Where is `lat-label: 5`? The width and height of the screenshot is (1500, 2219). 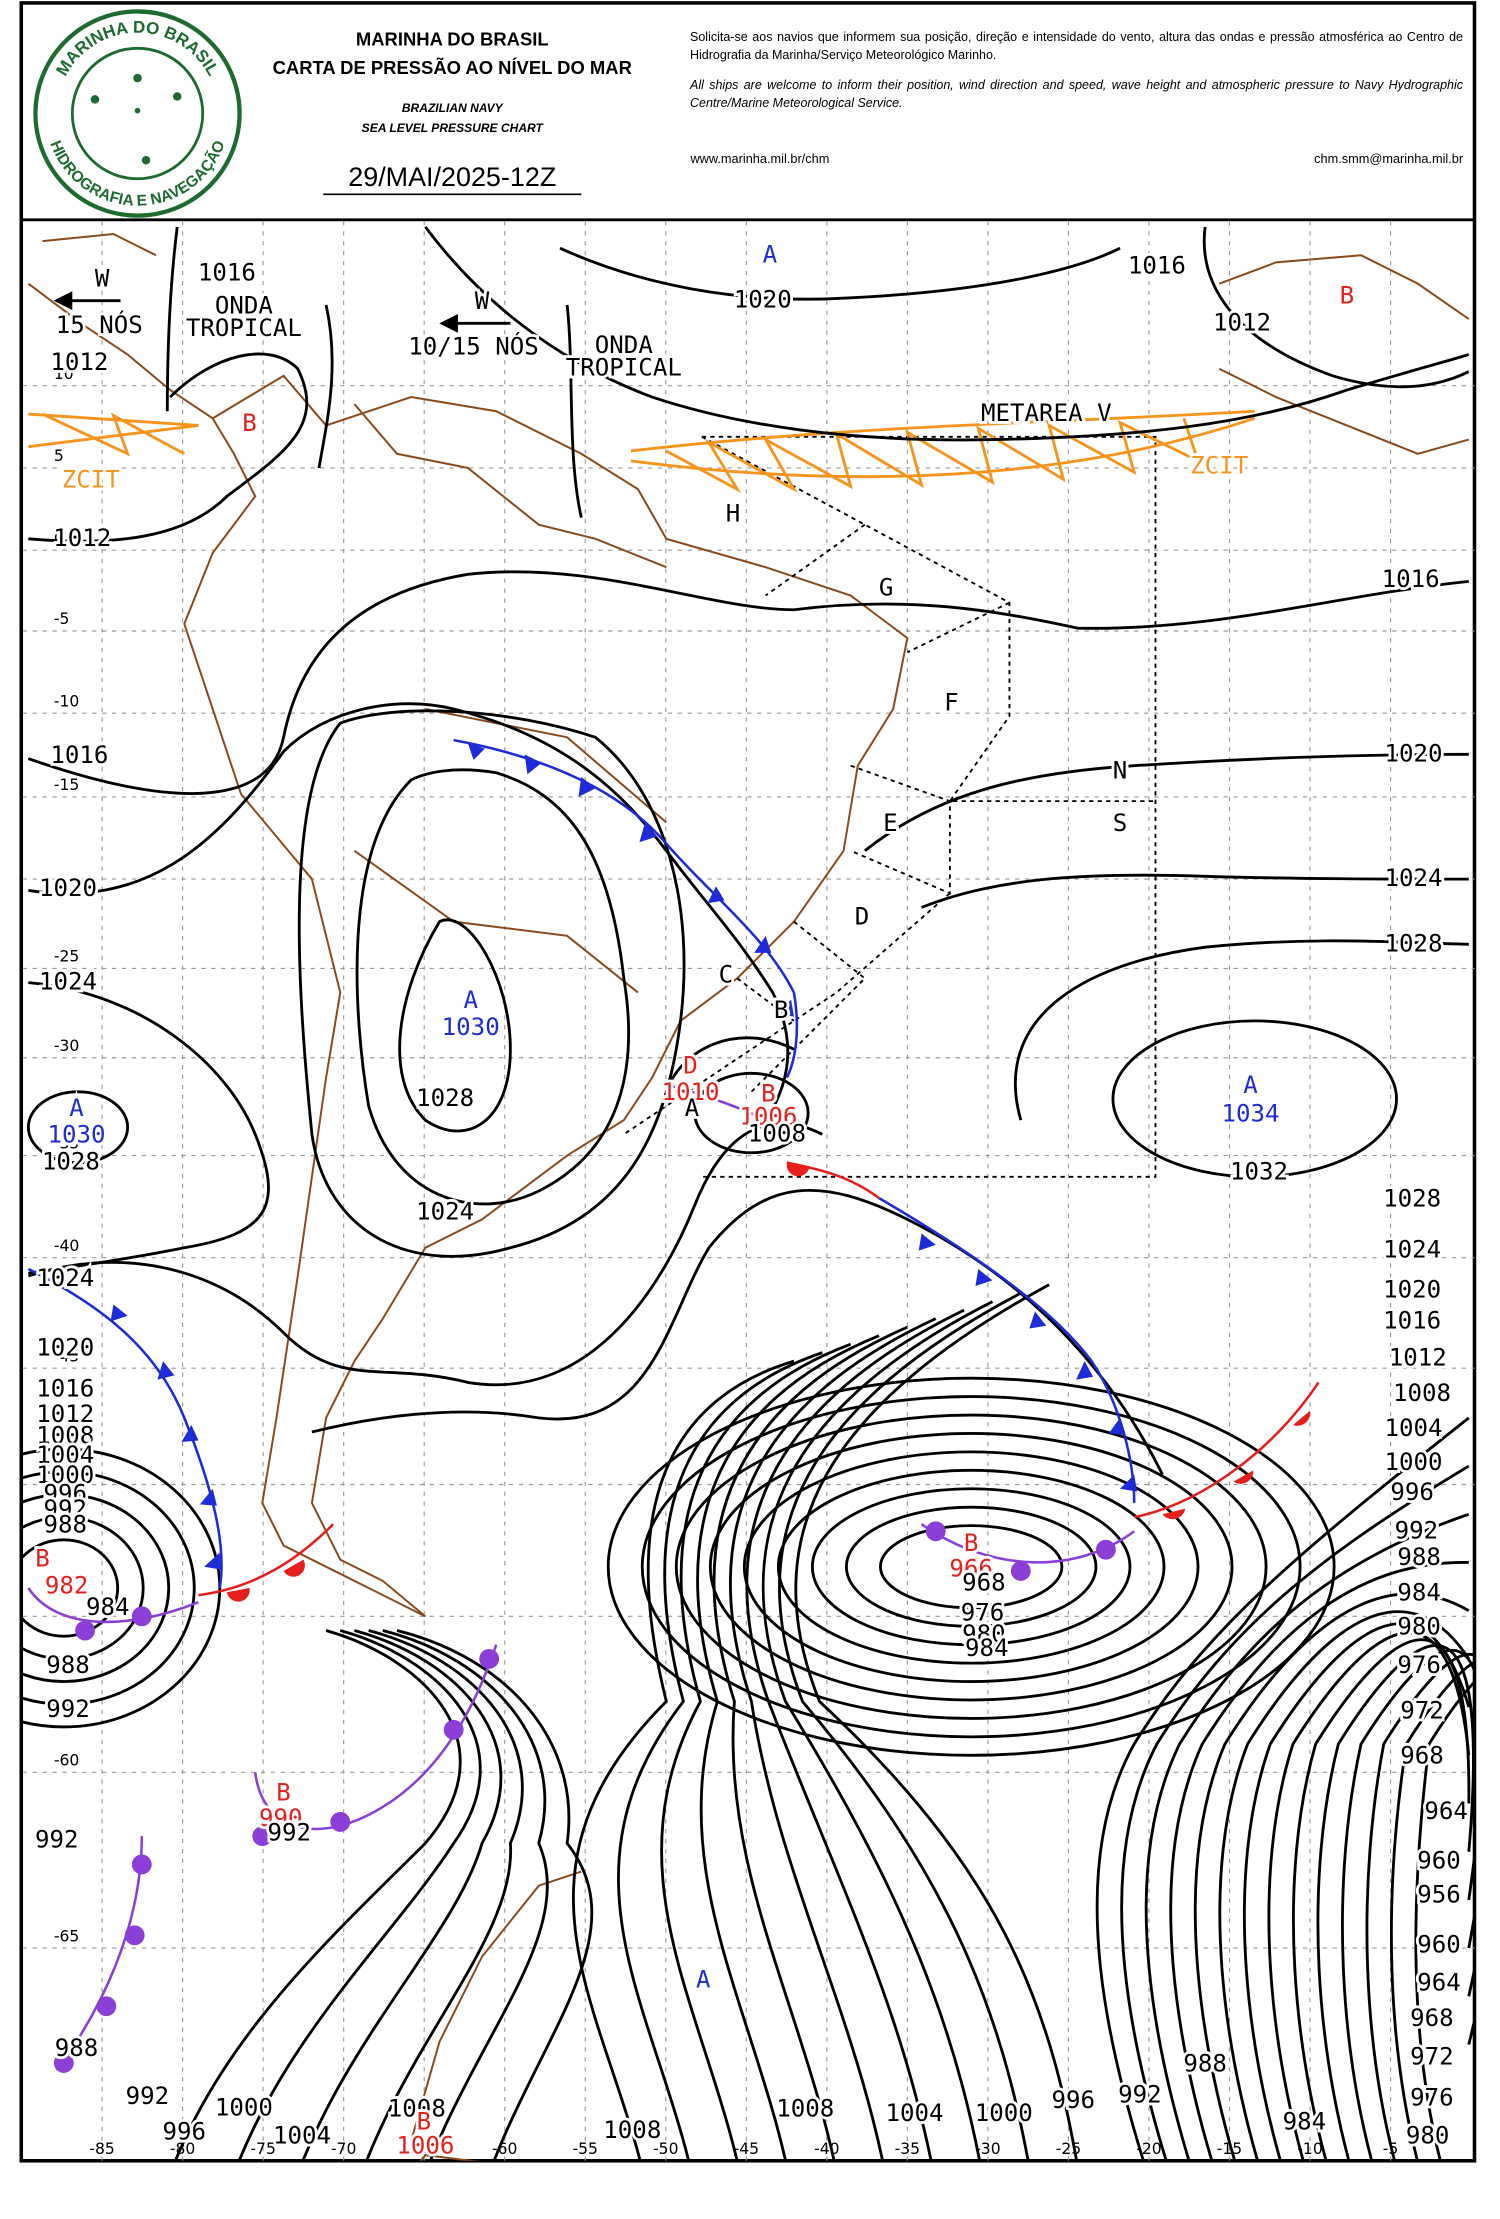 lat-label: 5 is located at coordinates (59, 456).